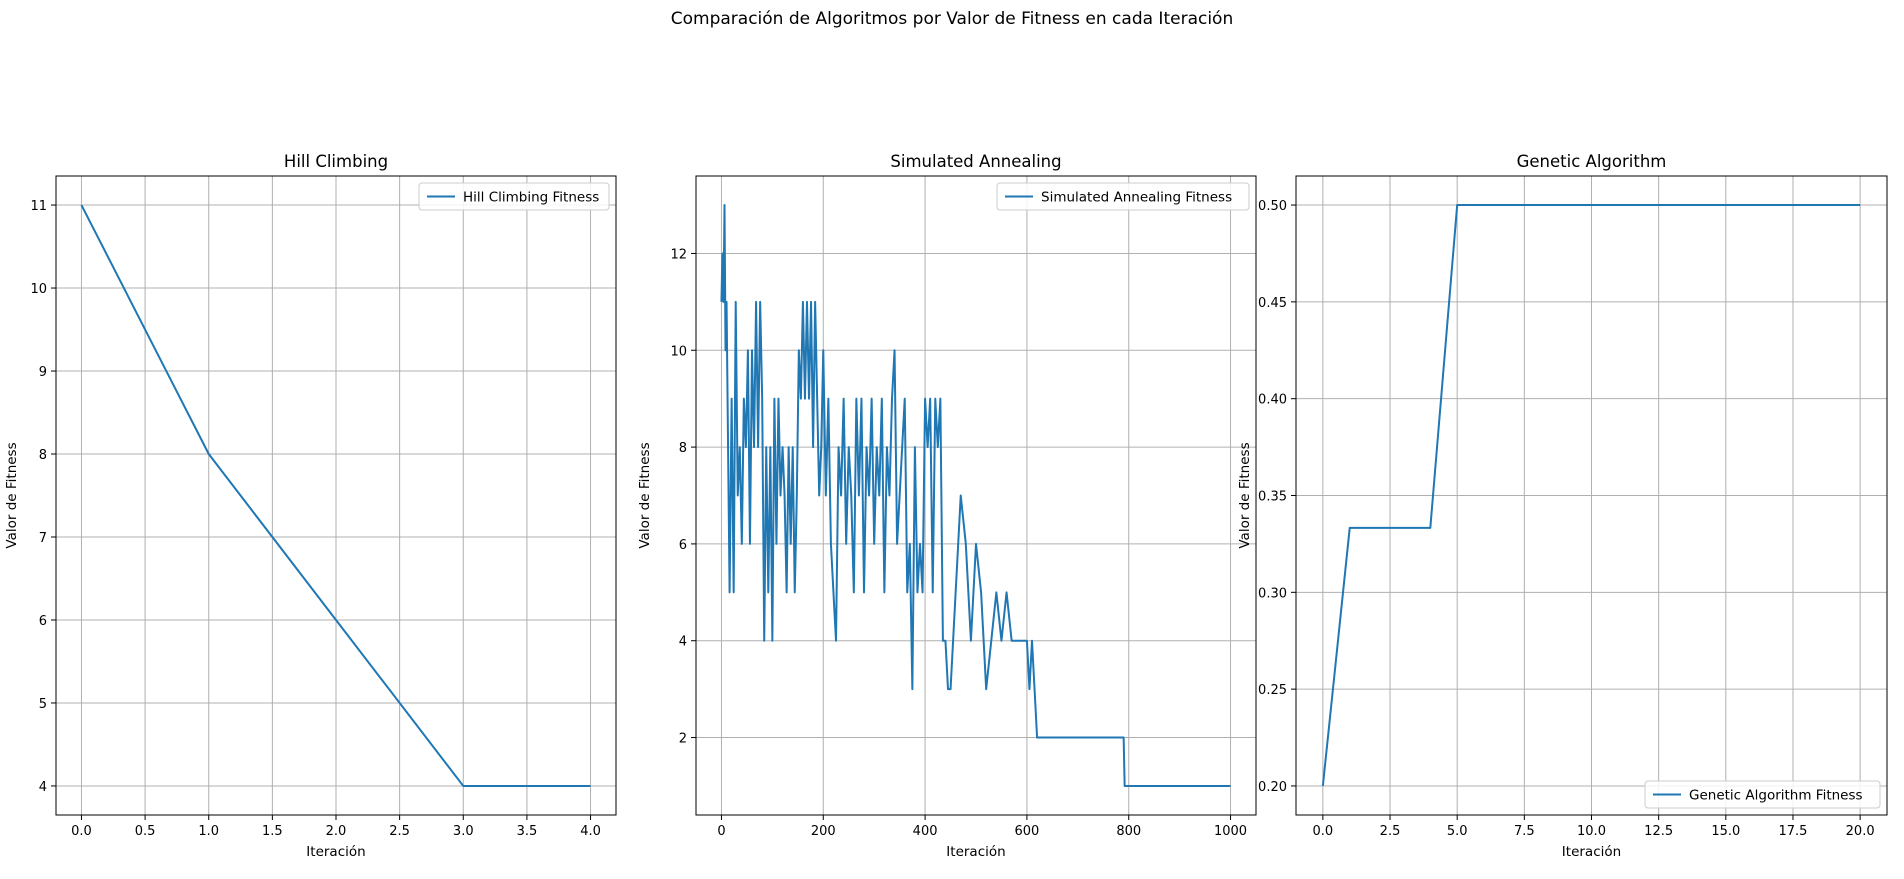  What do you see at coordinates (43, 372) in the screenshot?
I see `y-tick-label: 9` at bounding box center [43, 372].